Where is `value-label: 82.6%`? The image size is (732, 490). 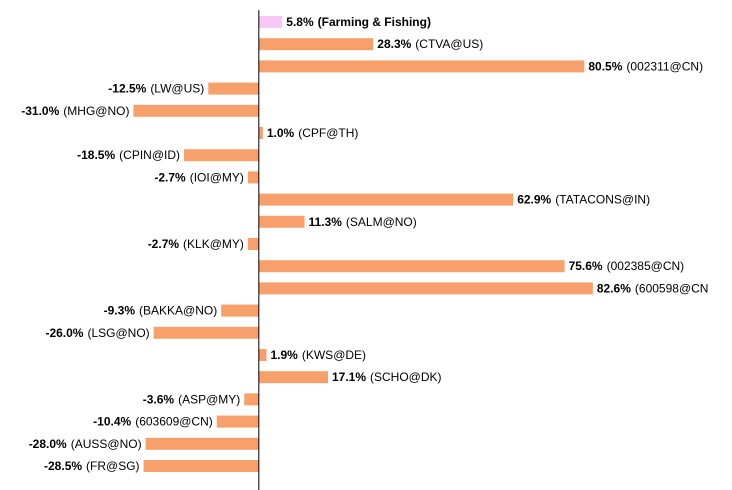
value-label: 82.6% is located at coordinates (614, 289).